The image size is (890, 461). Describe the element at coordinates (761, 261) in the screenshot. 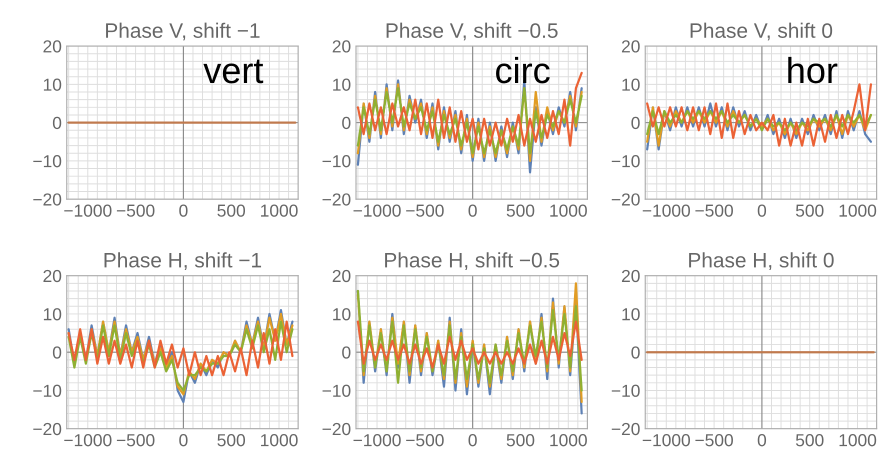

I see `chart-title: Phase H, shift 0` at that location.